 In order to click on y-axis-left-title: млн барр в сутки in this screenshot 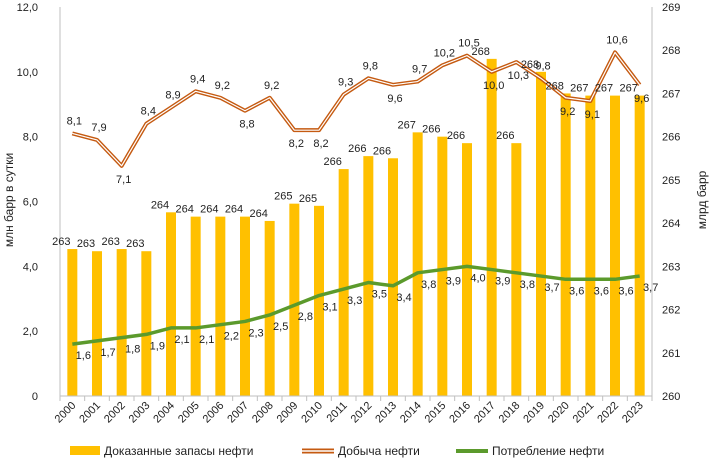, I will do `click(9, 200)`.